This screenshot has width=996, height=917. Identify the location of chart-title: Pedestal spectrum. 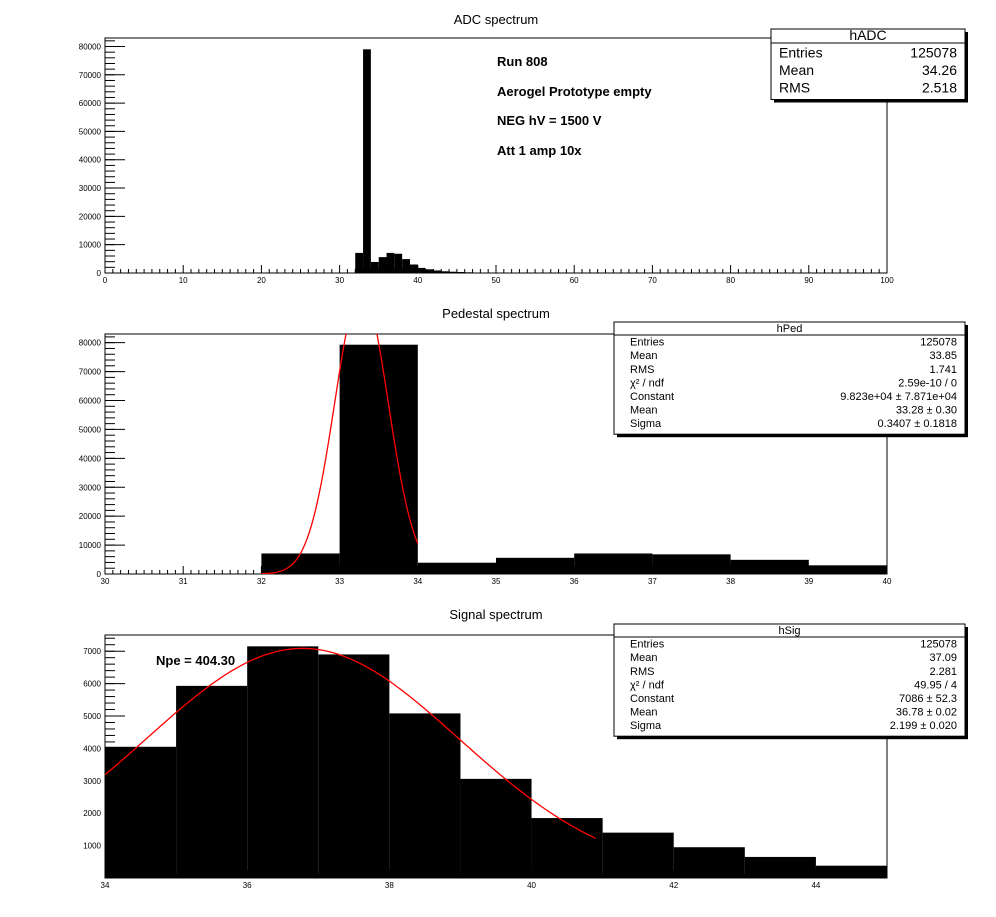
(496, 313).